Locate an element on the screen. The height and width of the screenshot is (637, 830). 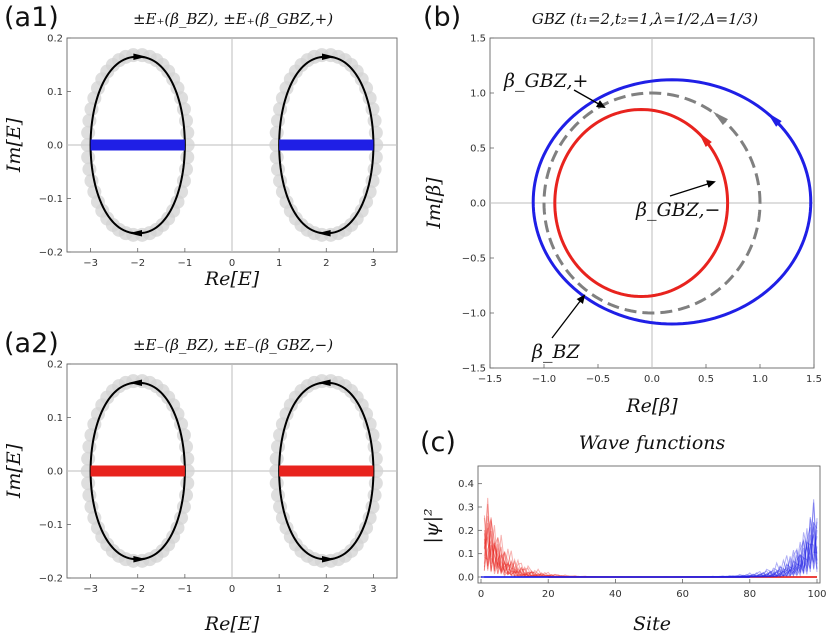
x-ticks-c: 0 20 40 60 80 100 is located at coordinates (652, 589).